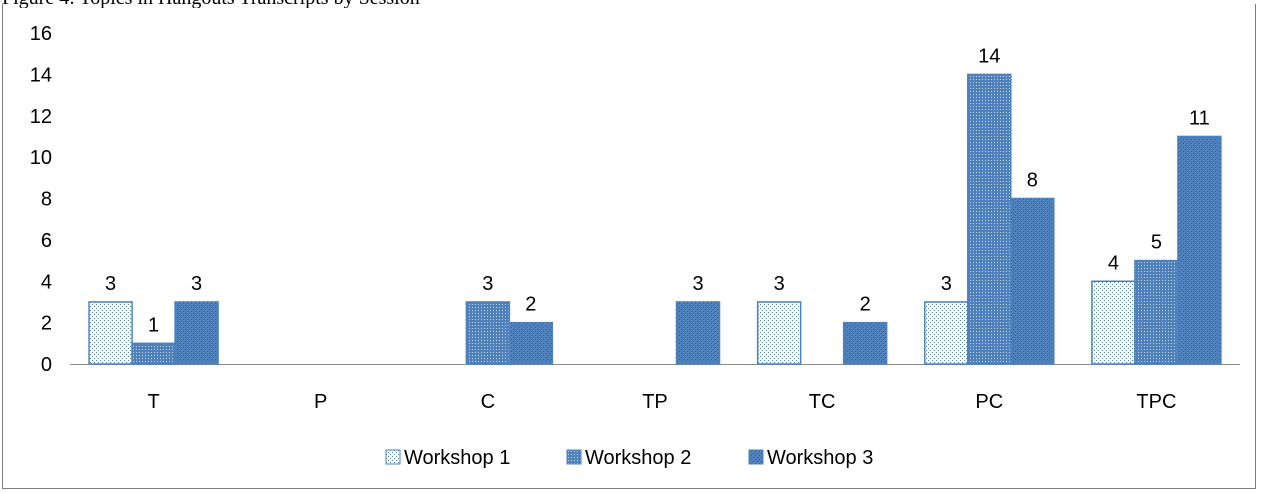  I want to click on legend-label: Workshop 3, so click(820, 458).